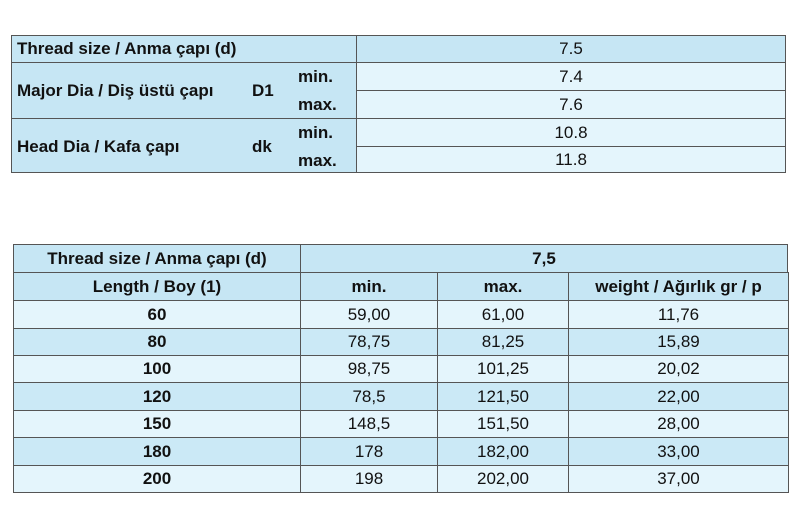 This screenshot has height=515, width=800. Describe the element at coordinates (157, 396) in the screenshot. I see `cell: 120` at that location.